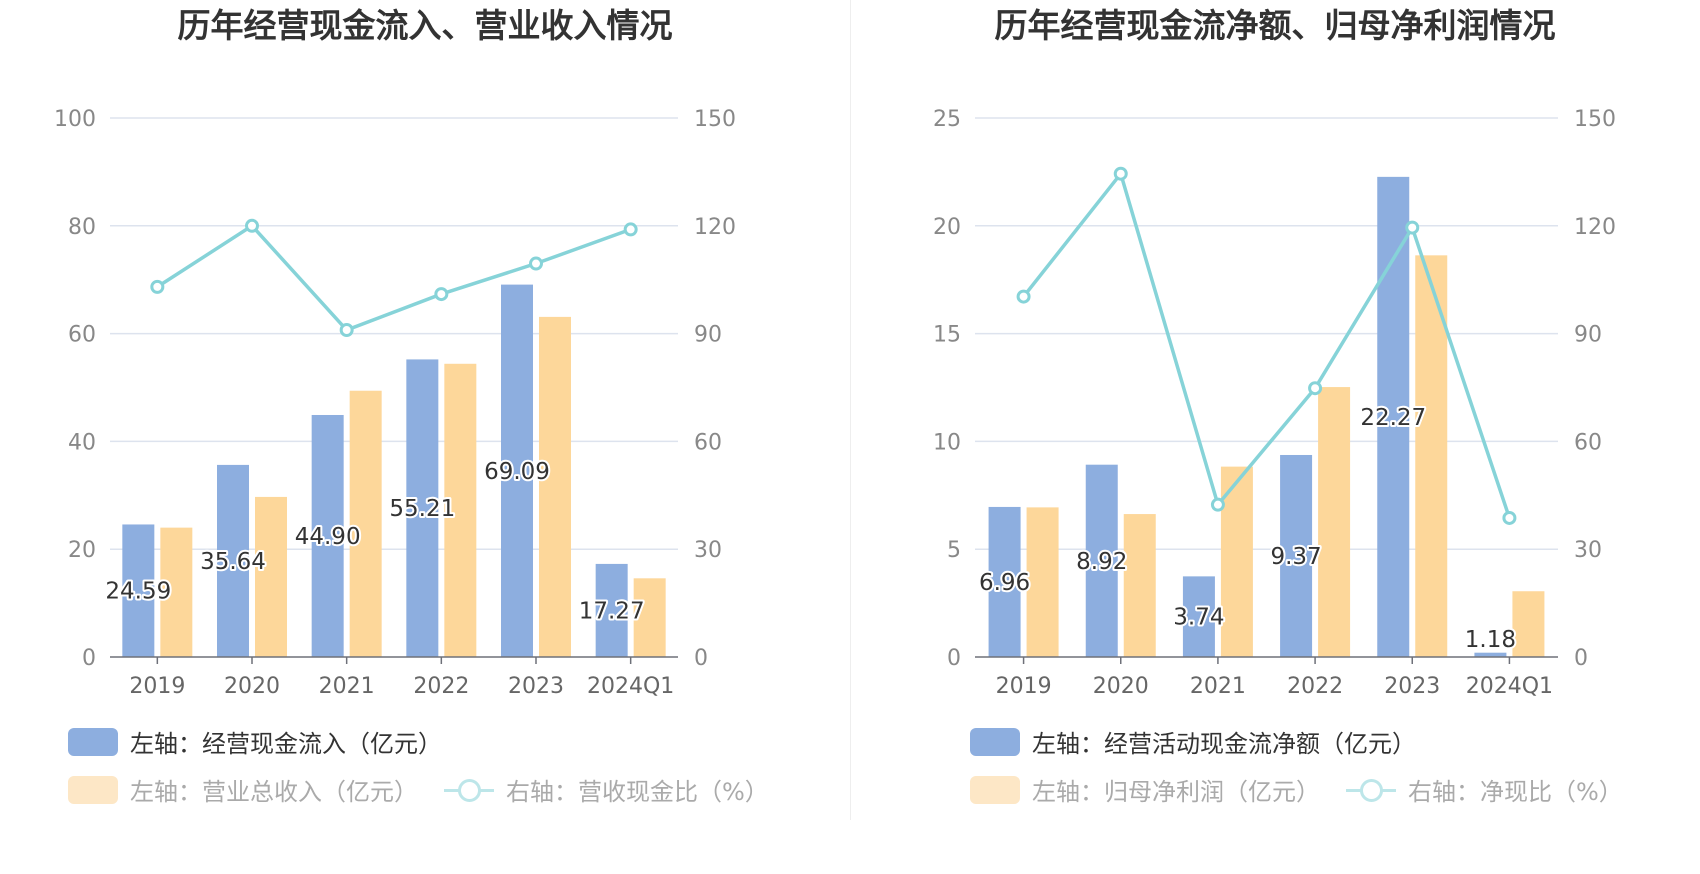 Image resolution: width=1700 pixels, height=874 pixels. Describe the element at coordinates (1412, 686) in the screenshot. I see `x-tick-label: 2023` at that location.